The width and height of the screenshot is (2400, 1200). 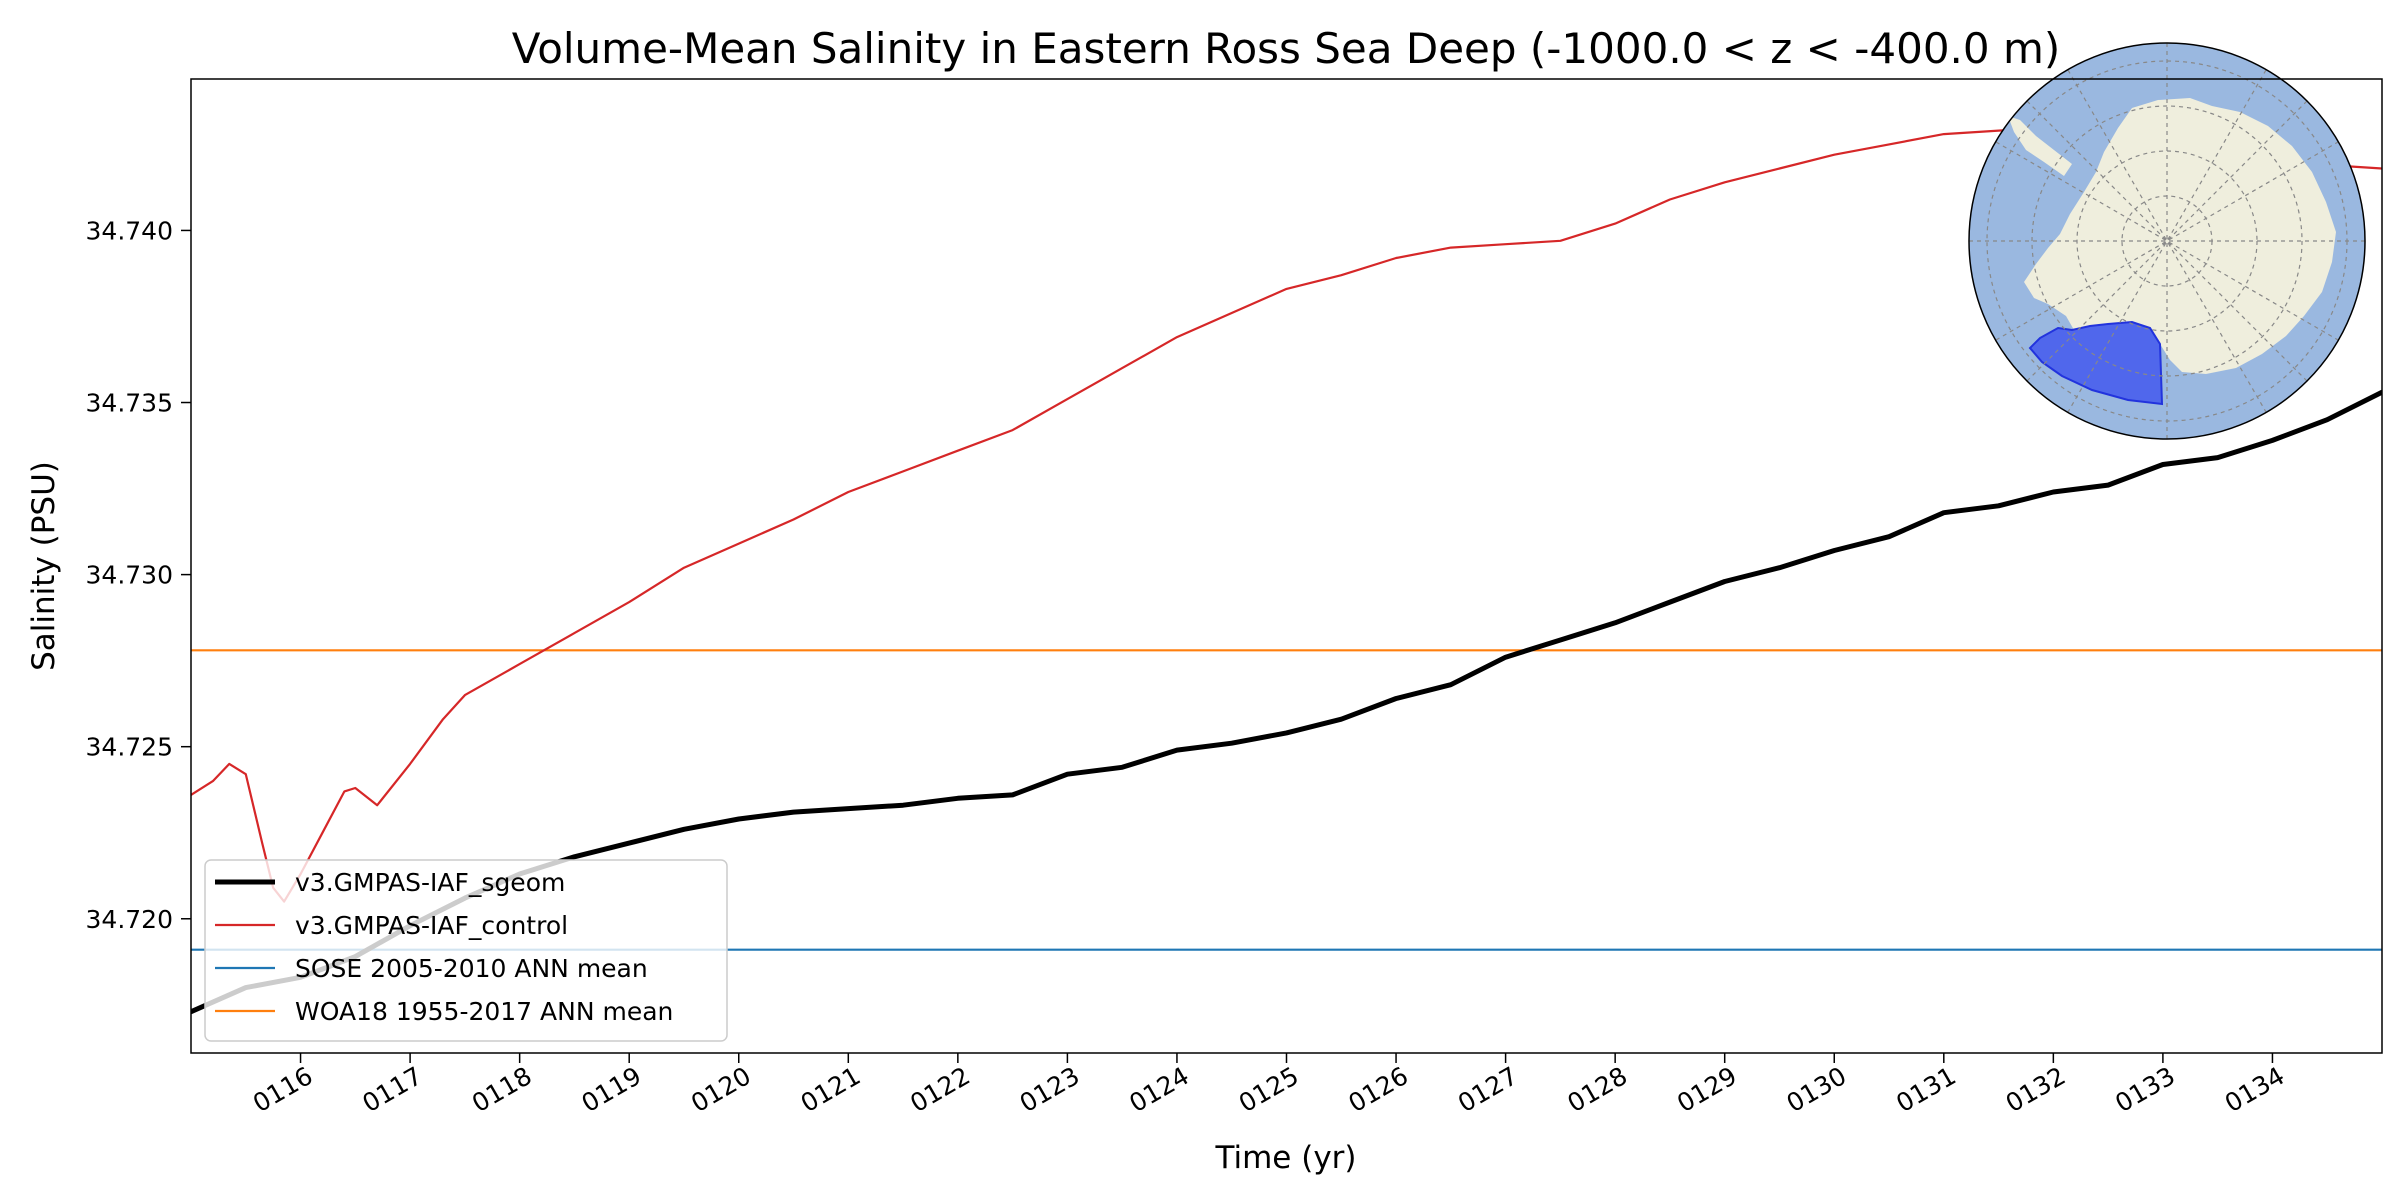 What do you see at coordinates (129, 747) in the screenshot?
I see `y-tick-label: 34.725` at bounding box center [129, 747].